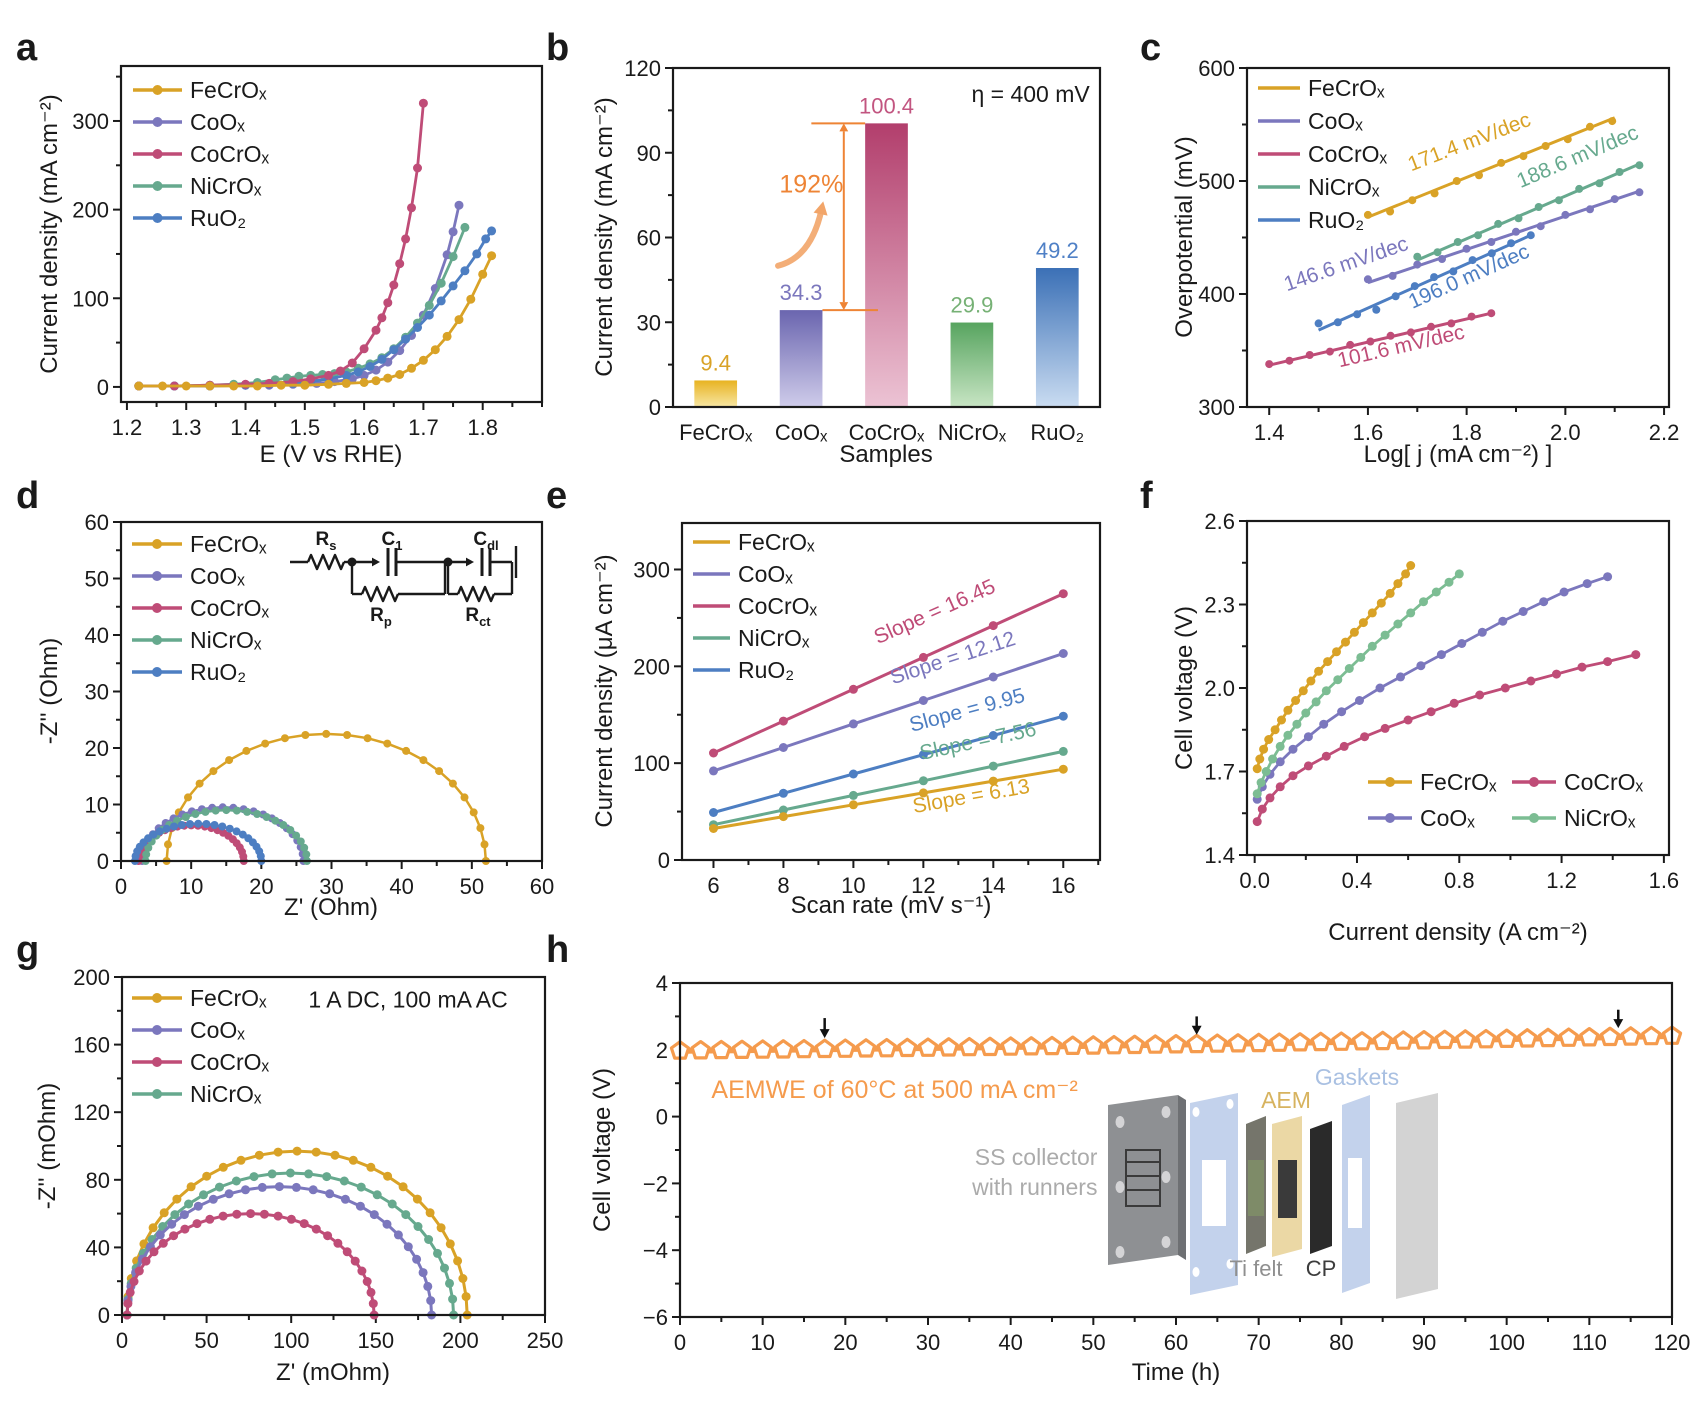  I want to click on gasket-hole, so click(1196, 1112).